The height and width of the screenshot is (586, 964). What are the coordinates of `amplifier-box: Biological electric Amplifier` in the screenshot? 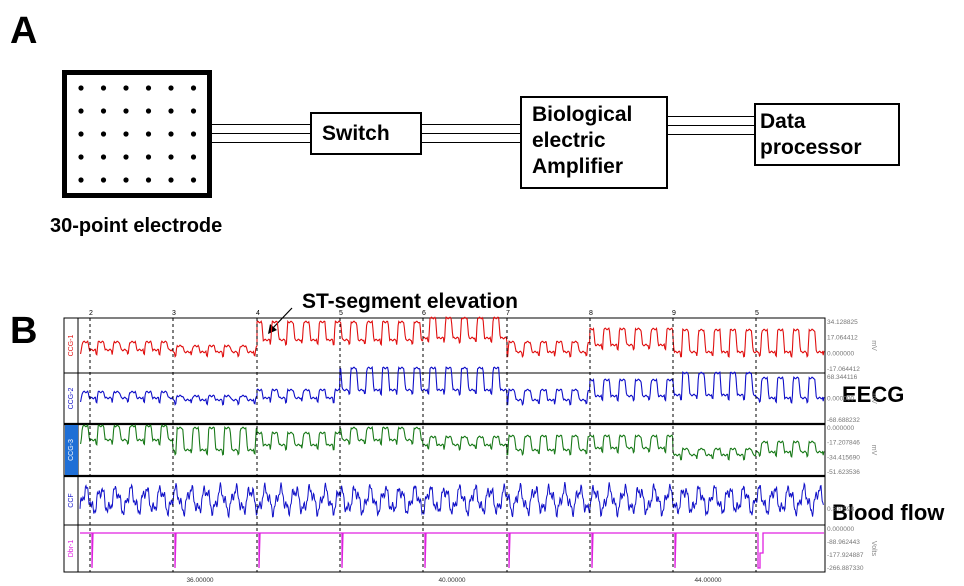 It's located at (594, 142).